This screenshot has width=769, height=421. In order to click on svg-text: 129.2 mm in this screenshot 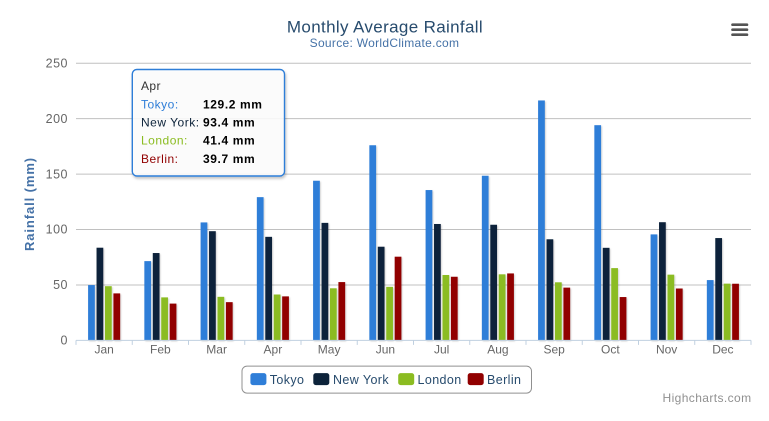, I will do `click(233, 104)`.